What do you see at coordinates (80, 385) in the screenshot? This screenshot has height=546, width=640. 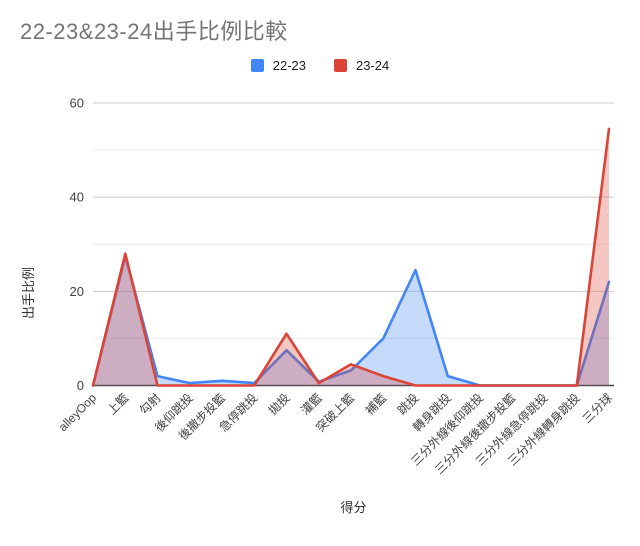 I see `y-tick-label: 0` at bounding box center [80, 385].